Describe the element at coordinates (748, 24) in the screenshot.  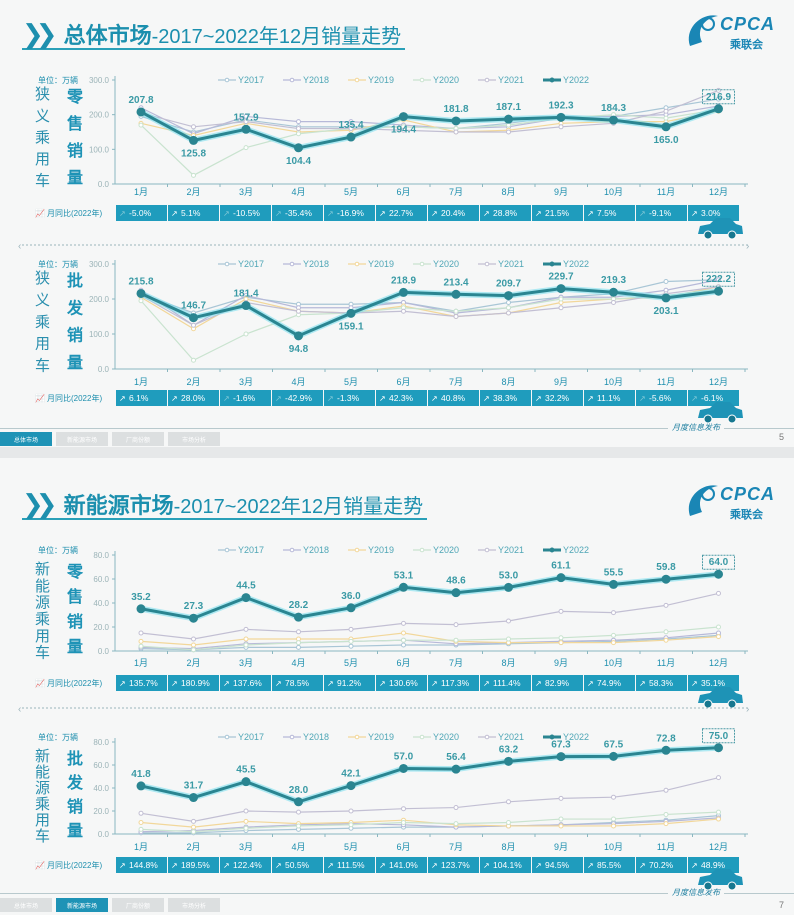
I see `logo-text: CPCA` at that location.